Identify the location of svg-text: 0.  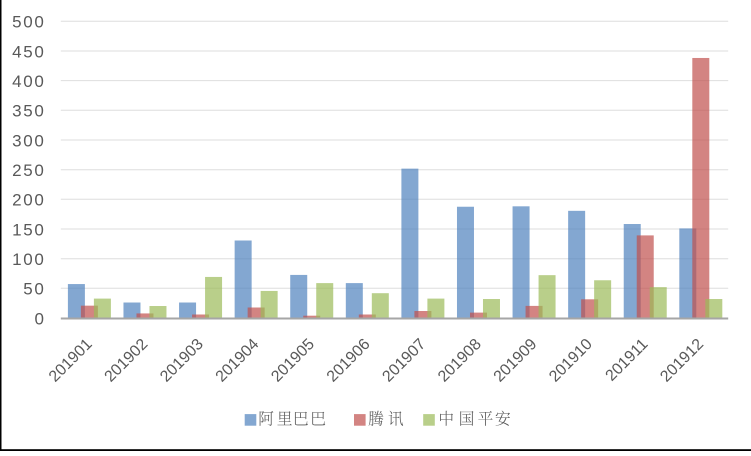
(39, 318).